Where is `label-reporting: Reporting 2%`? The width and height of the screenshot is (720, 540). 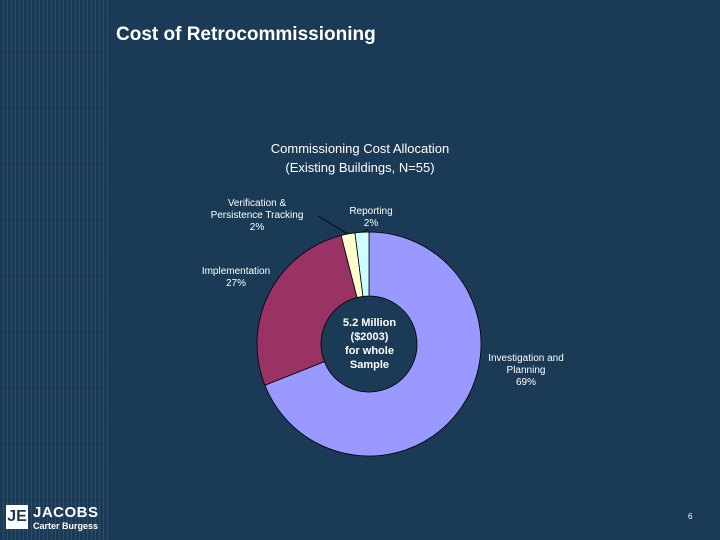 label-reporting: Reporting 2% is located at coordinates (371, 218).